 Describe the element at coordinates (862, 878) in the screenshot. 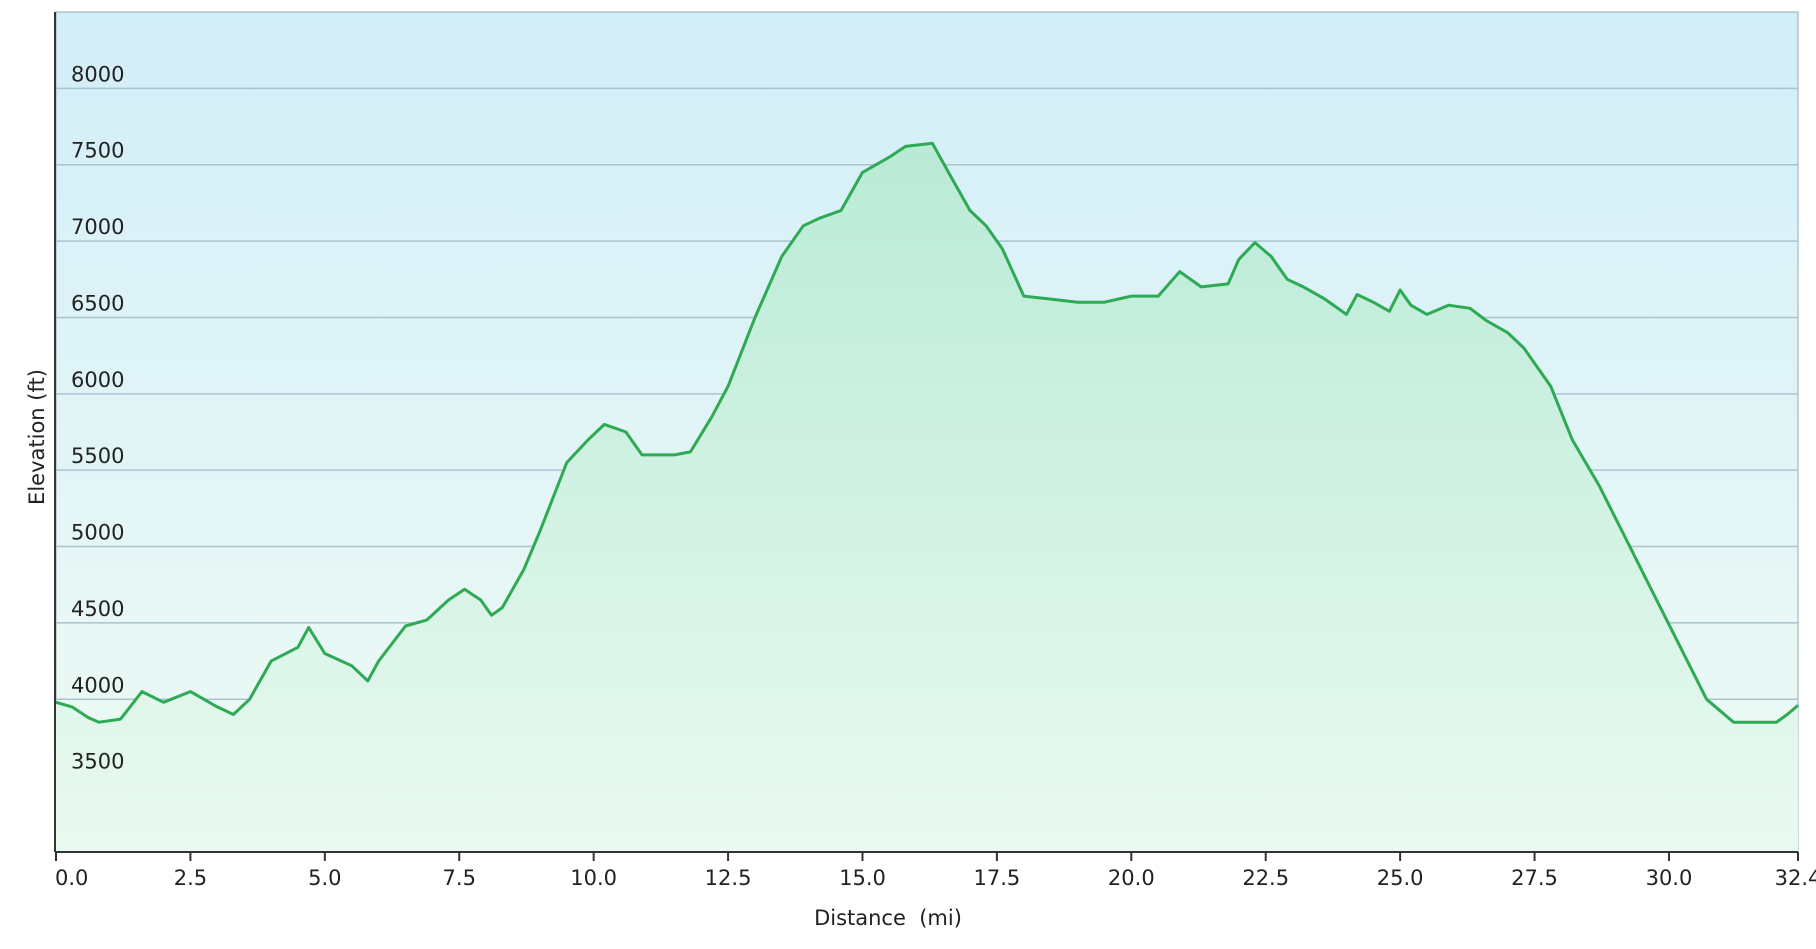

I see `x-tick-label: 15.0` at that location.